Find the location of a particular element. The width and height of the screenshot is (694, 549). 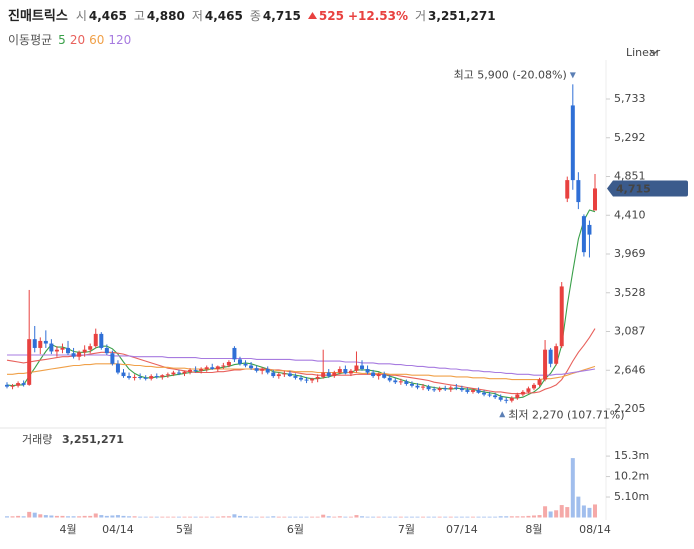

ma-line is located at coordinates (301, 372).